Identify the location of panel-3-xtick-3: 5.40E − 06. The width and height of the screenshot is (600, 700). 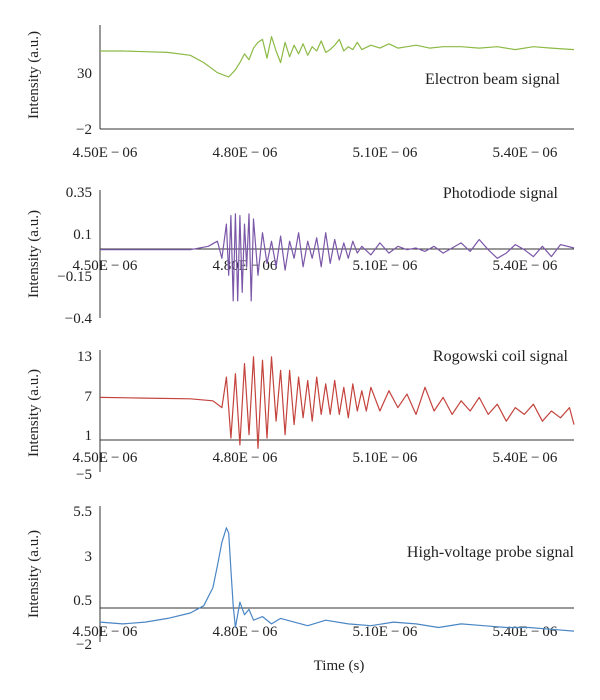
(525, 632).